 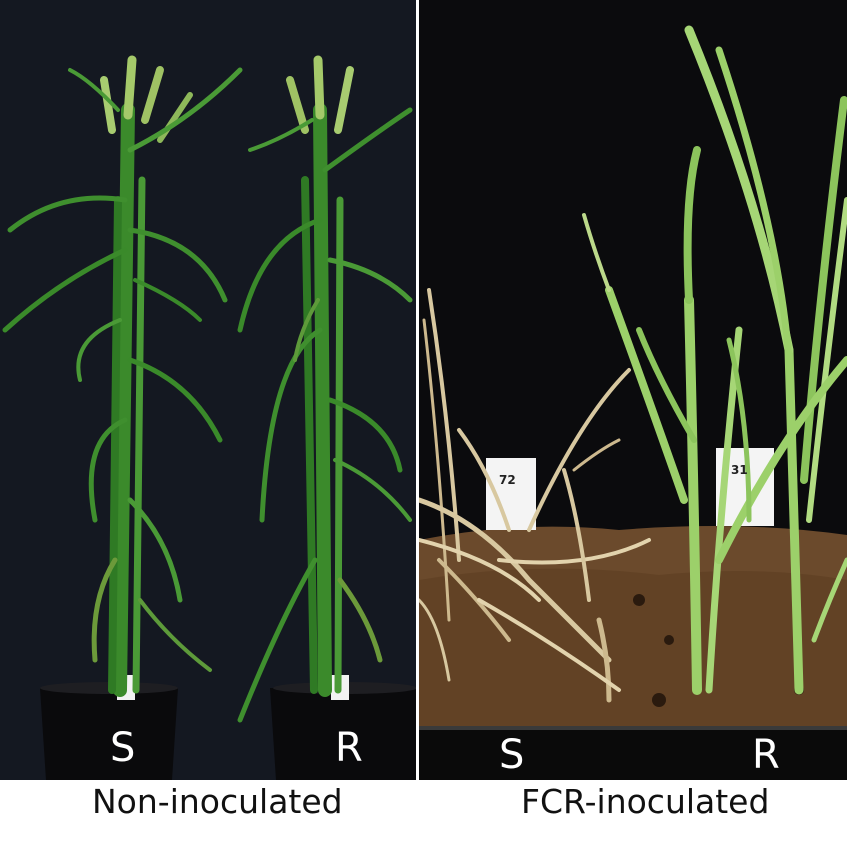 What do you see at coordinates (507, 480) in the screenshot?
I see `sample-tag-s-label: 72` at bounding box center [507, 480].